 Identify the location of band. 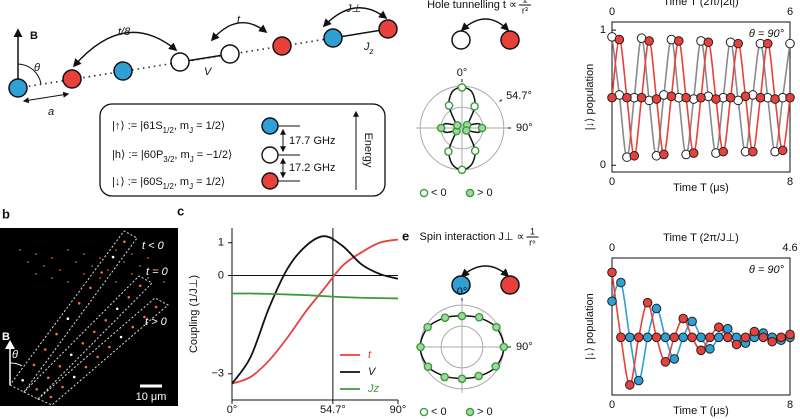
(73, 311).